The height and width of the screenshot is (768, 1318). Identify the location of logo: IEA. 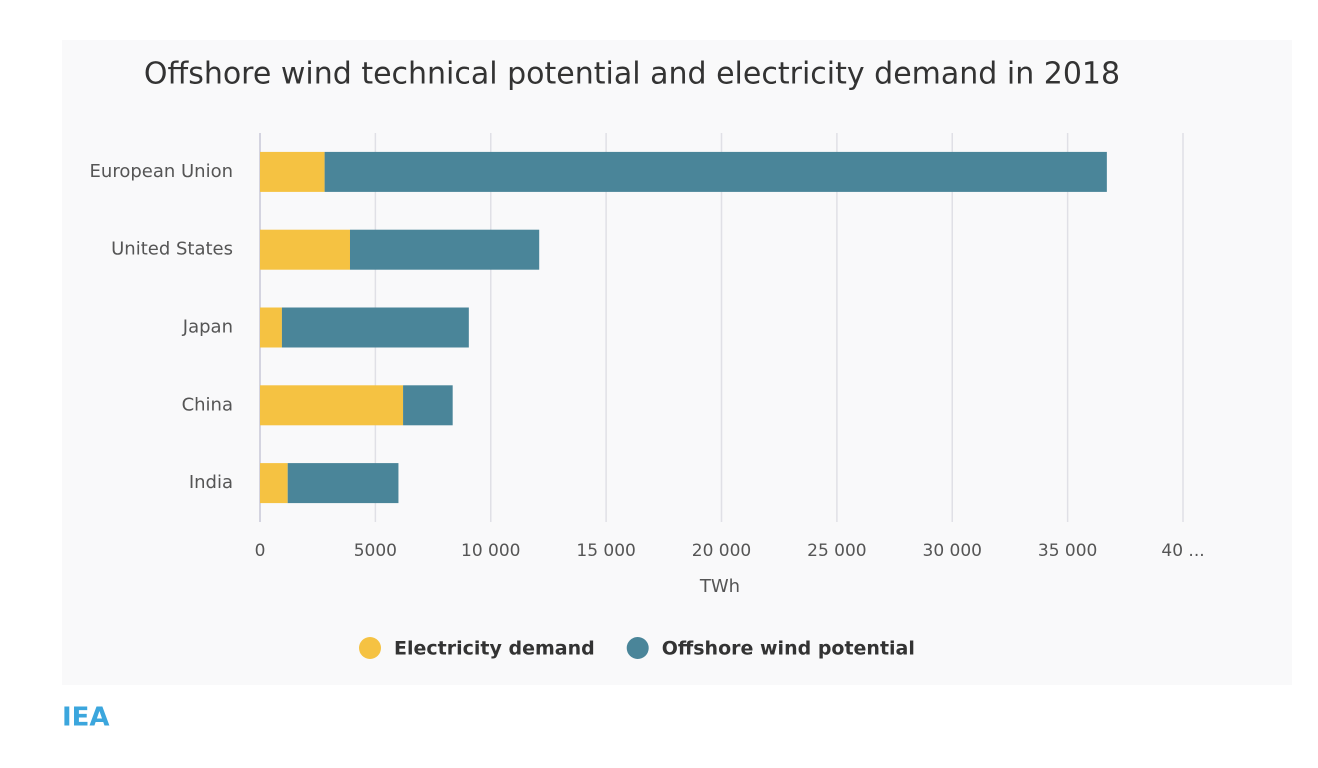
(86, 718).